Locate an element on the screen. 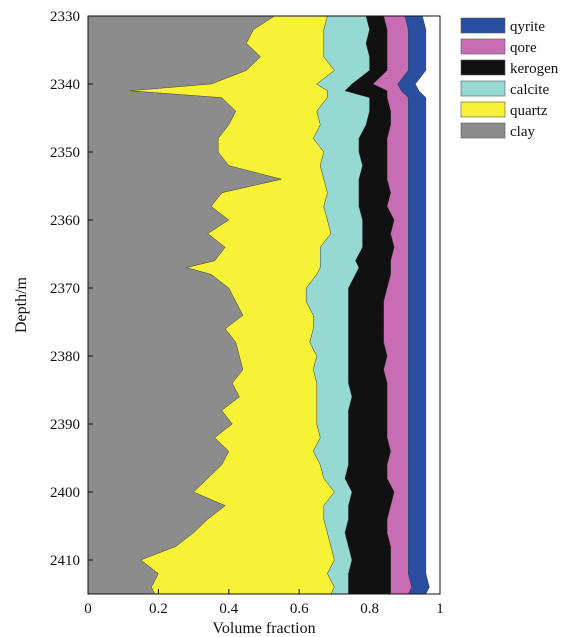 This screenshot has width=586, height=637. legend-label-clay: clay is located at coordinates (522, 132).